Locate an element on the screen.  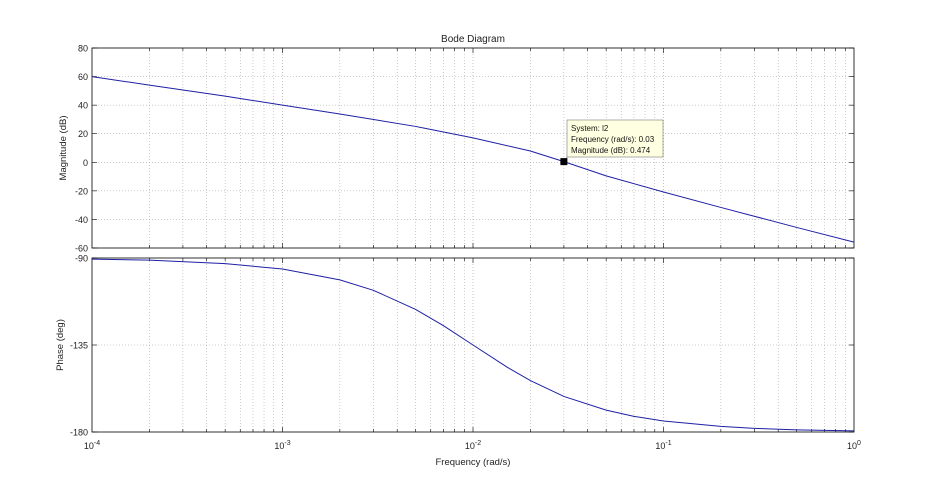
phase-y-ticks: -90 -135 -180 is located at coordinates (79, 346).